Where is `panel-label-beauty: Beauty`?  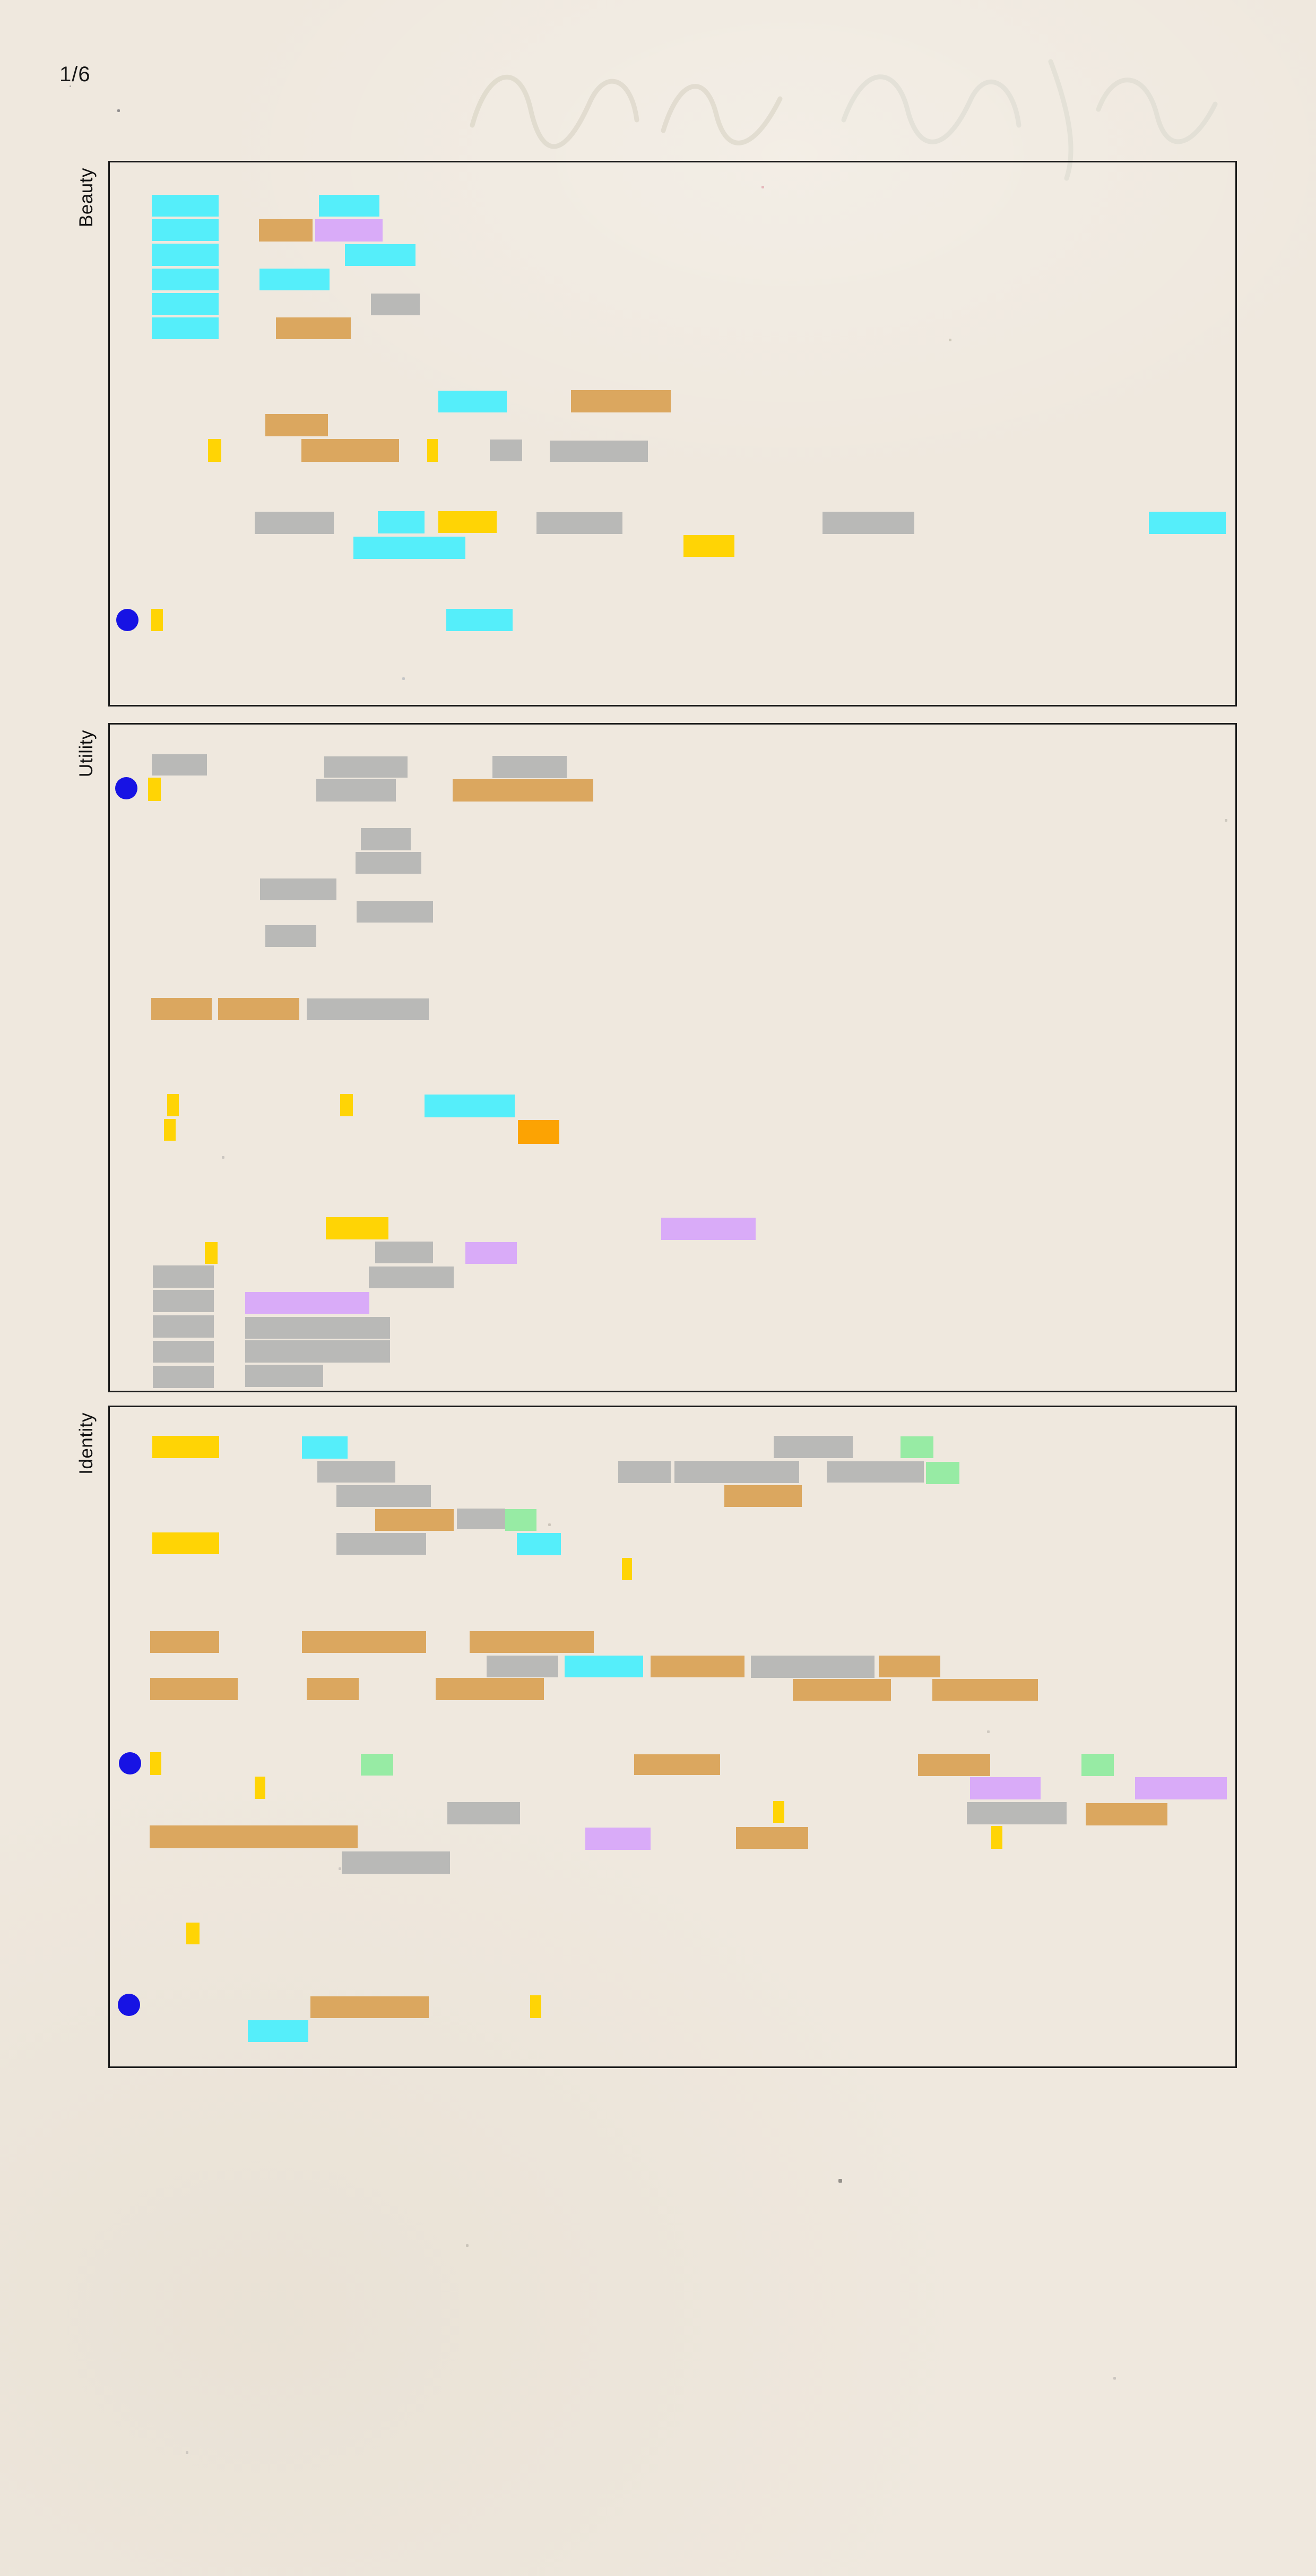
panel-label-beauty: Beauty is located at coordinates (86, 197).